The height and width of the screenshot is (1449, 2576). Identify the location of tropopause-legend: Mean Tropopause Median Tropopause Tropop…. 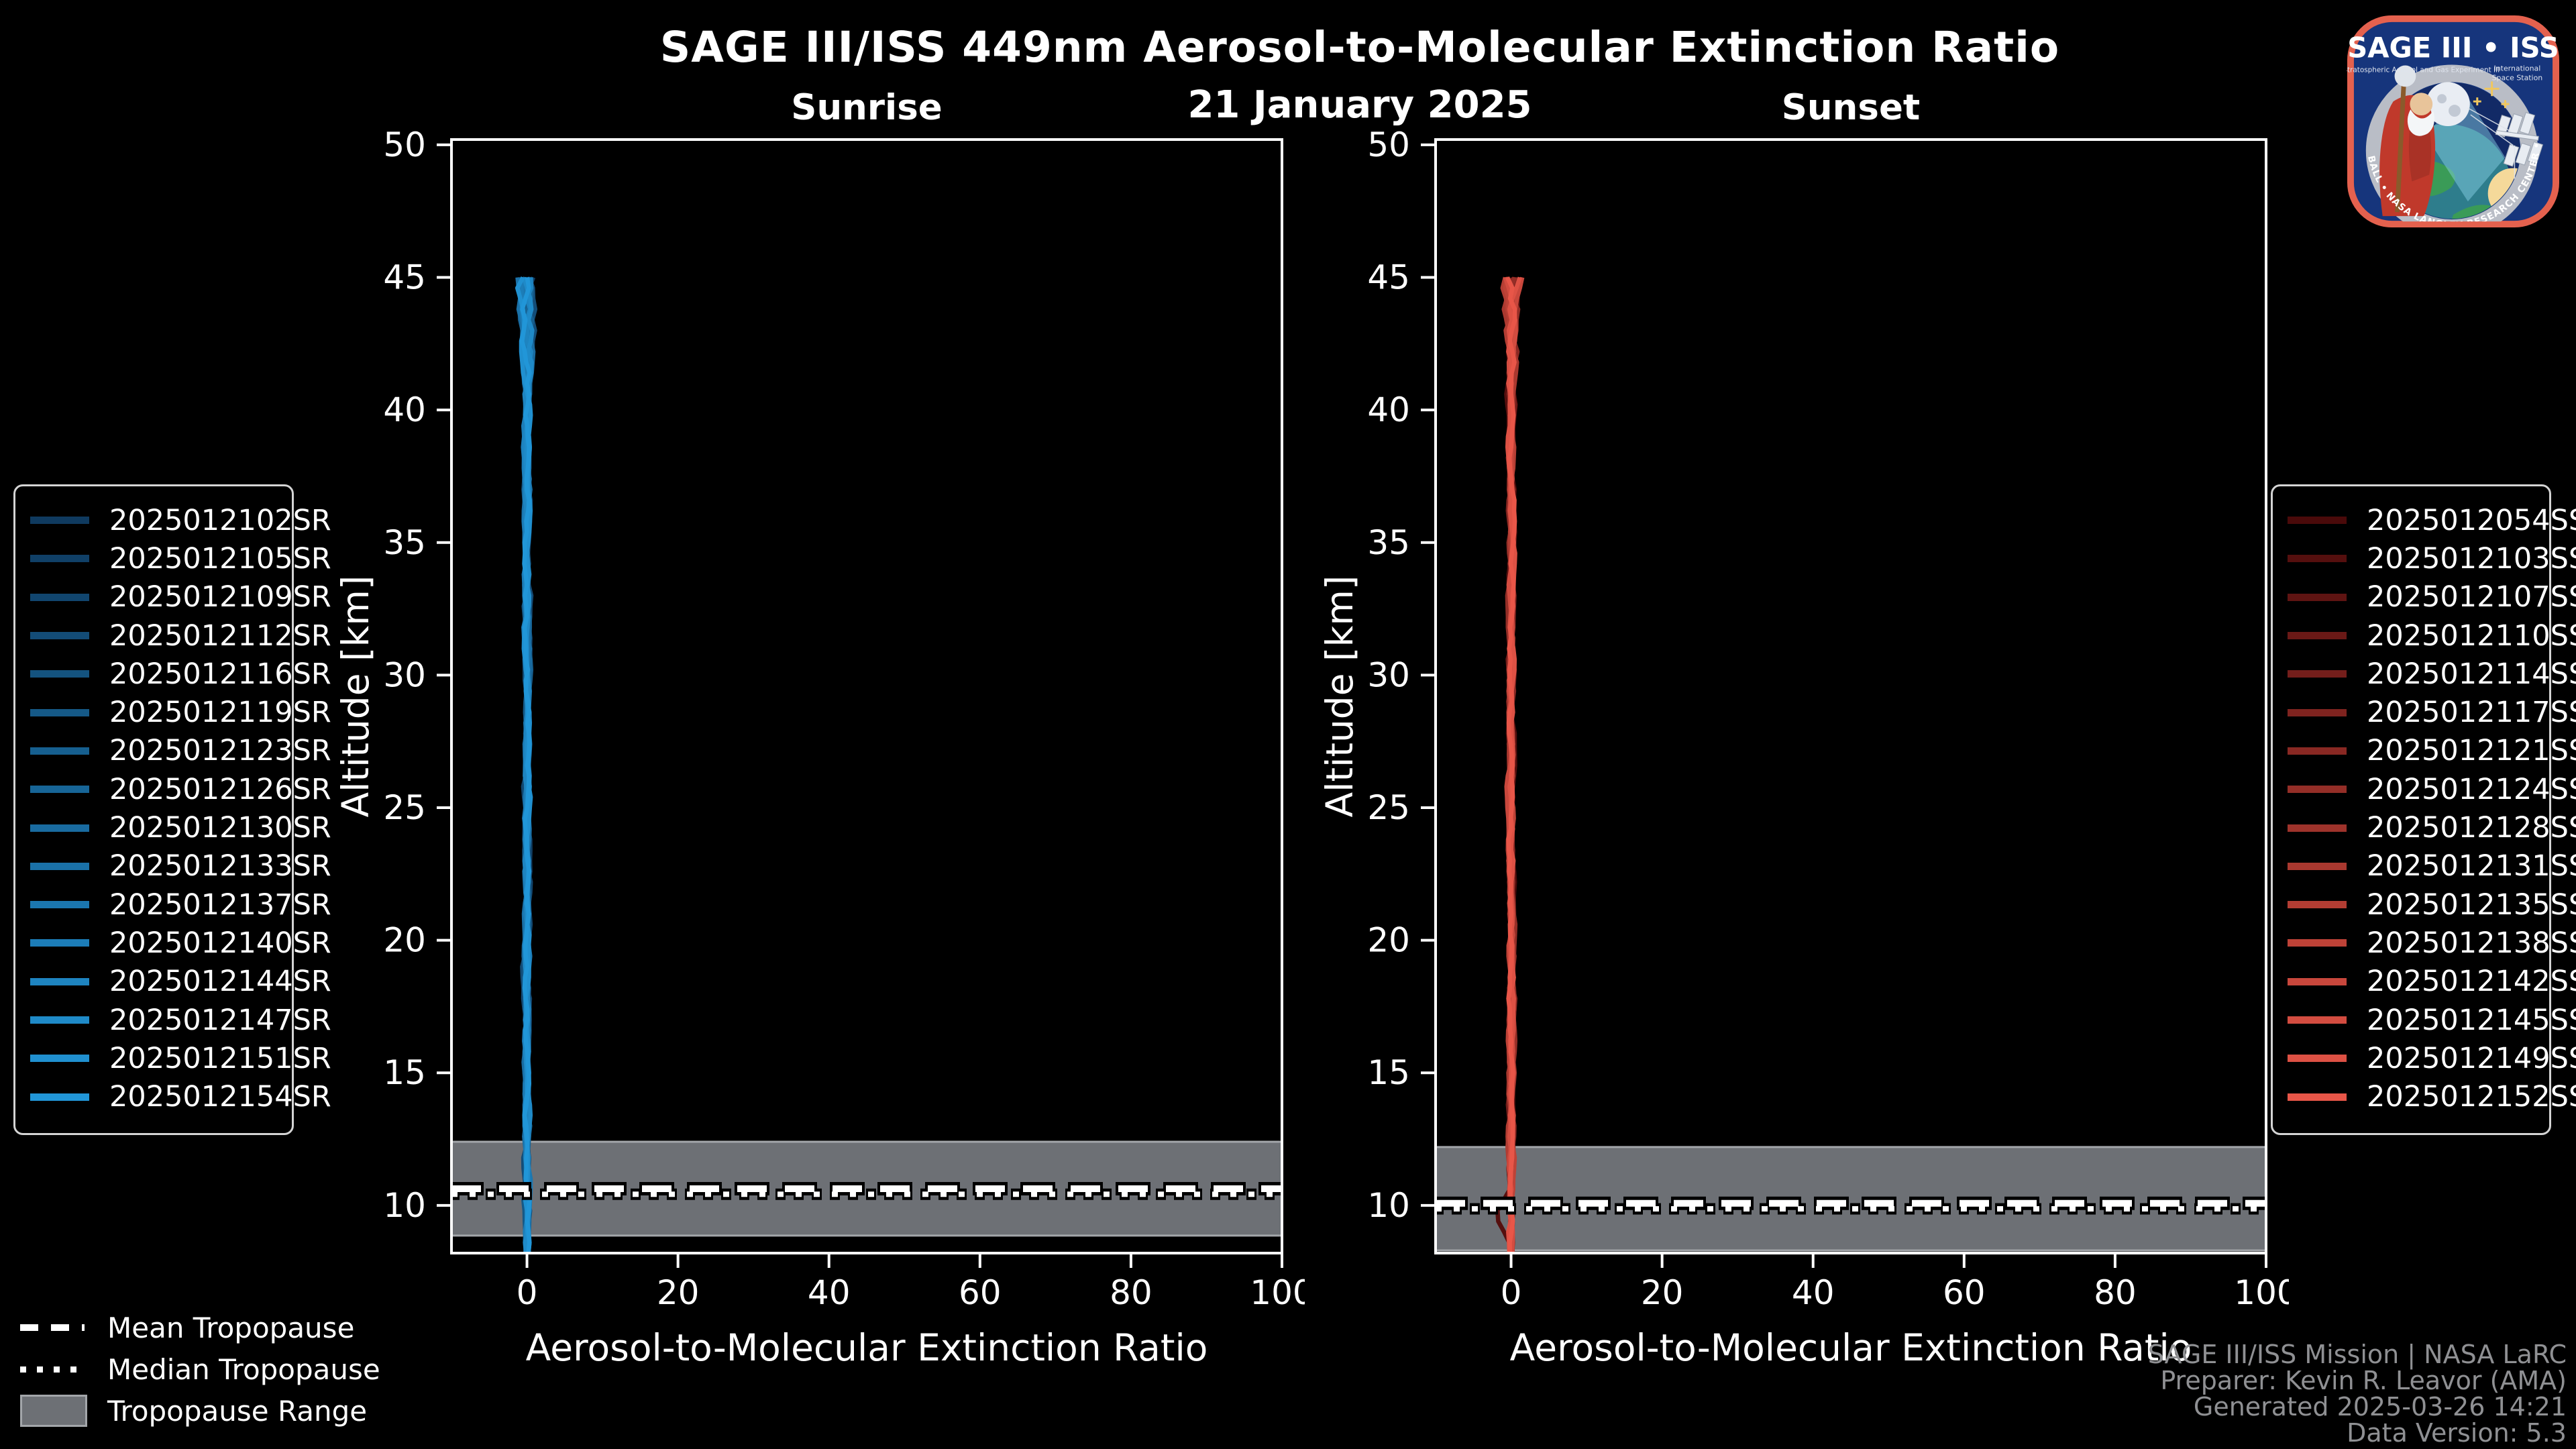
(200, 1369).